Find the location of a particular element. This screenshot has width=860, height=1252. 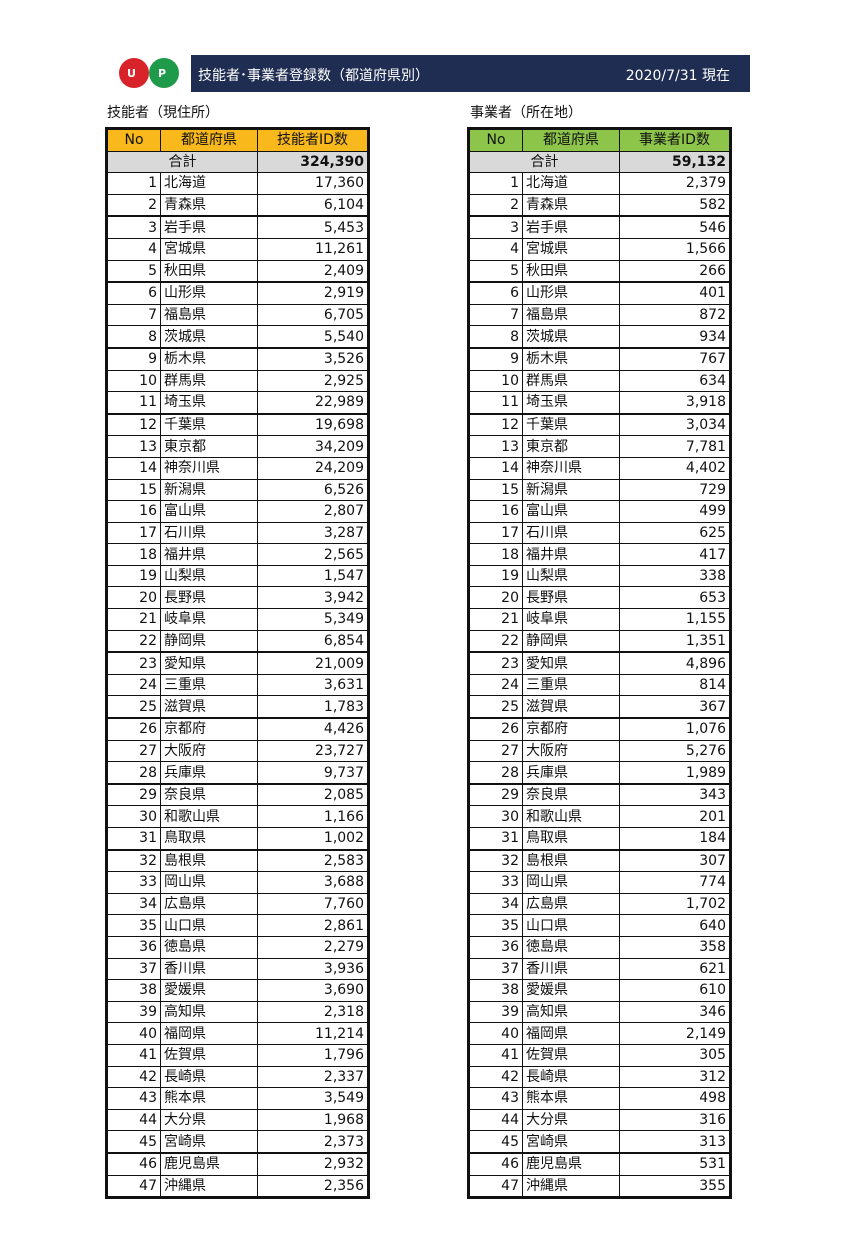

count-value: 23,727 is located at coordinates (313, 751).